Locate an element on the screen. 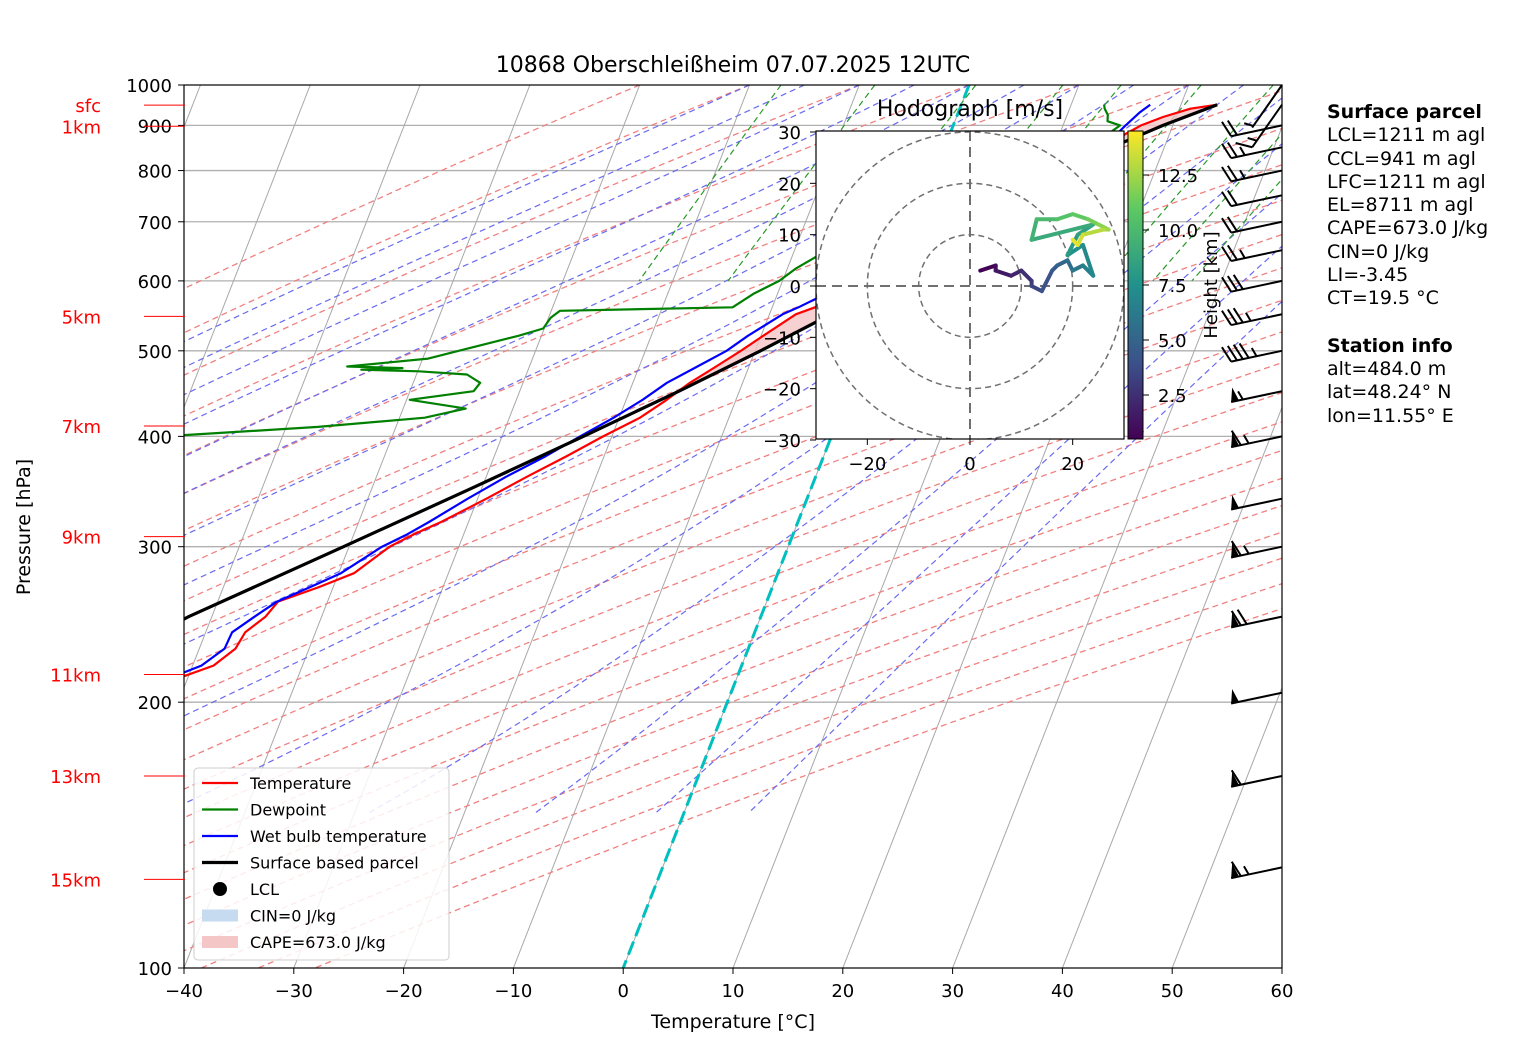 The image size is (1517, 1054). legend-label: Wet bulb temperature is located at coordinates (338, 836).